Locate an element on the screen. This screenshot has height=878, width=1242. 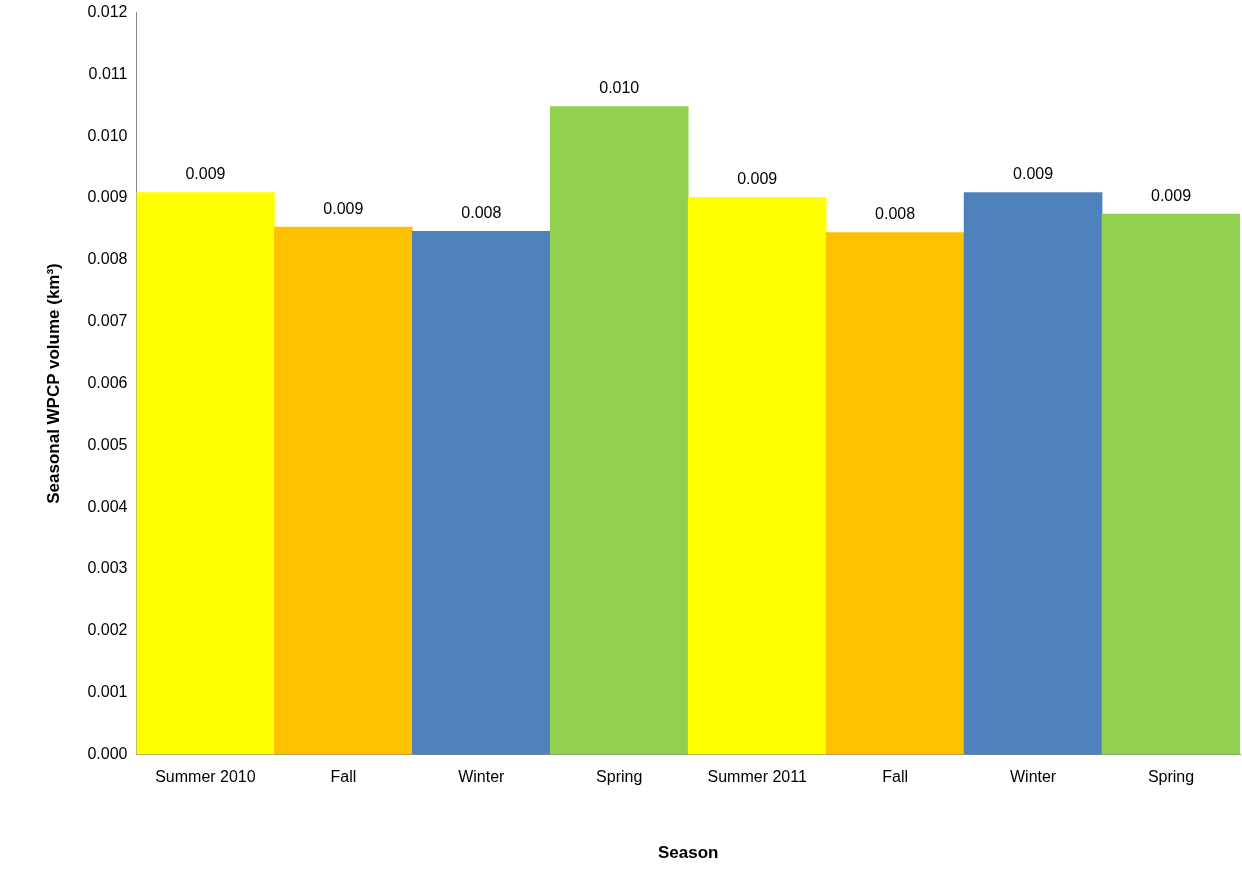
y-tick-label: 0.012 is located at coordinates (107, 12).